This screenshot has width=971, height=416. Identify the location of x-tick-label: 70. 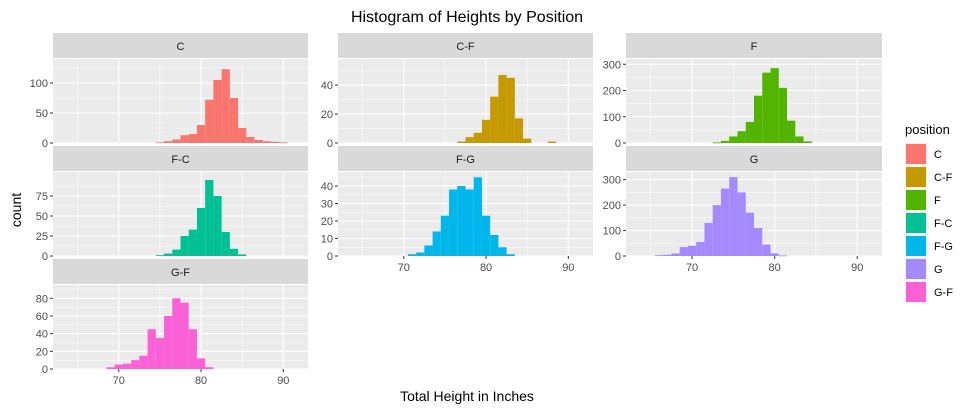
(119, 381).